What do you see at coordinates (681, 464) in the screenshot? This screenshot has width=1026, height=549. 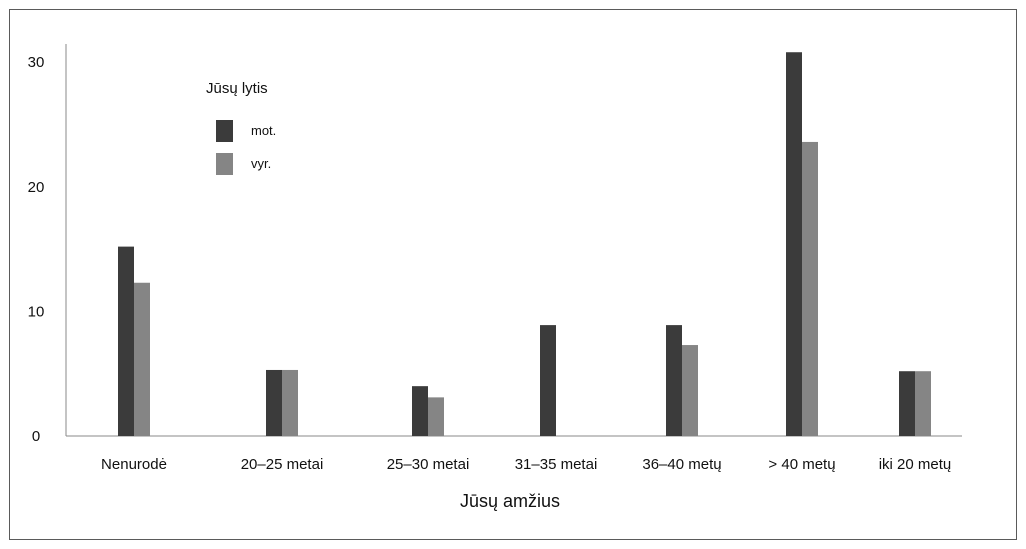 I see `x-tick-label: 36–40 metų` at bounding box center [681, 464].